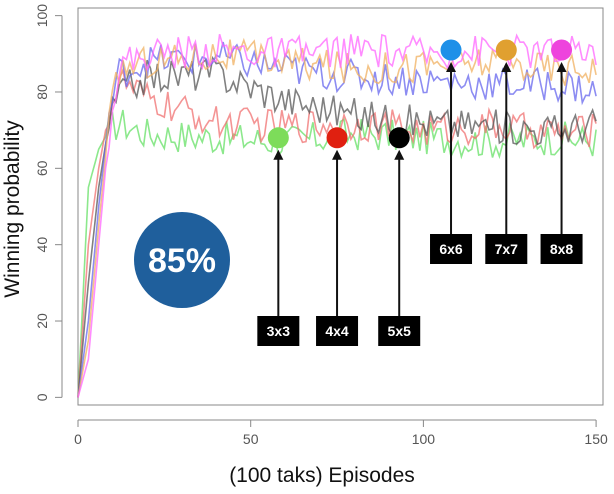  Describe the element at coordinates (42, 245) in the screenshot. I see `y-tick-label: 40` at that location.